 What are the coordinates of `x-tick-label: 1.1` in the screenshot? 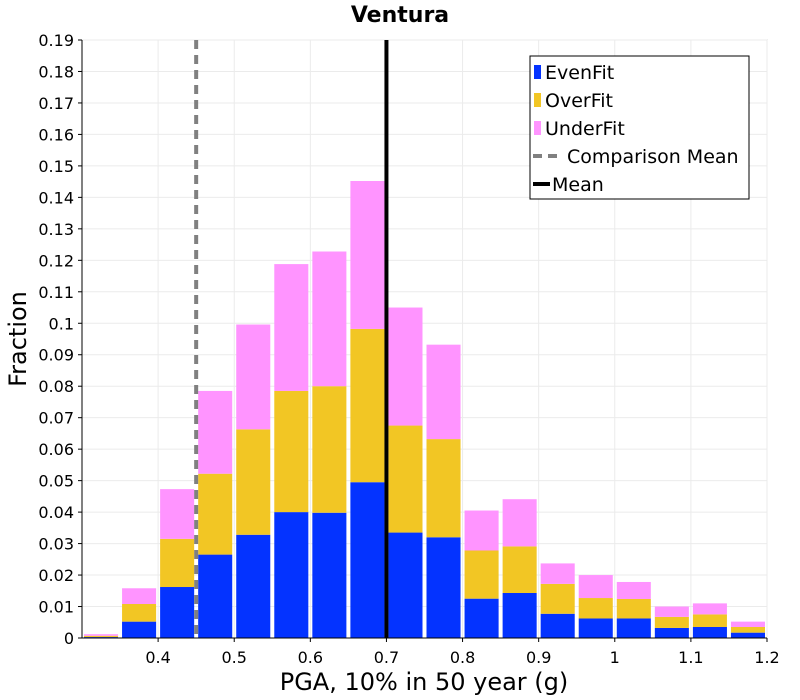 It's located at (690, 657).